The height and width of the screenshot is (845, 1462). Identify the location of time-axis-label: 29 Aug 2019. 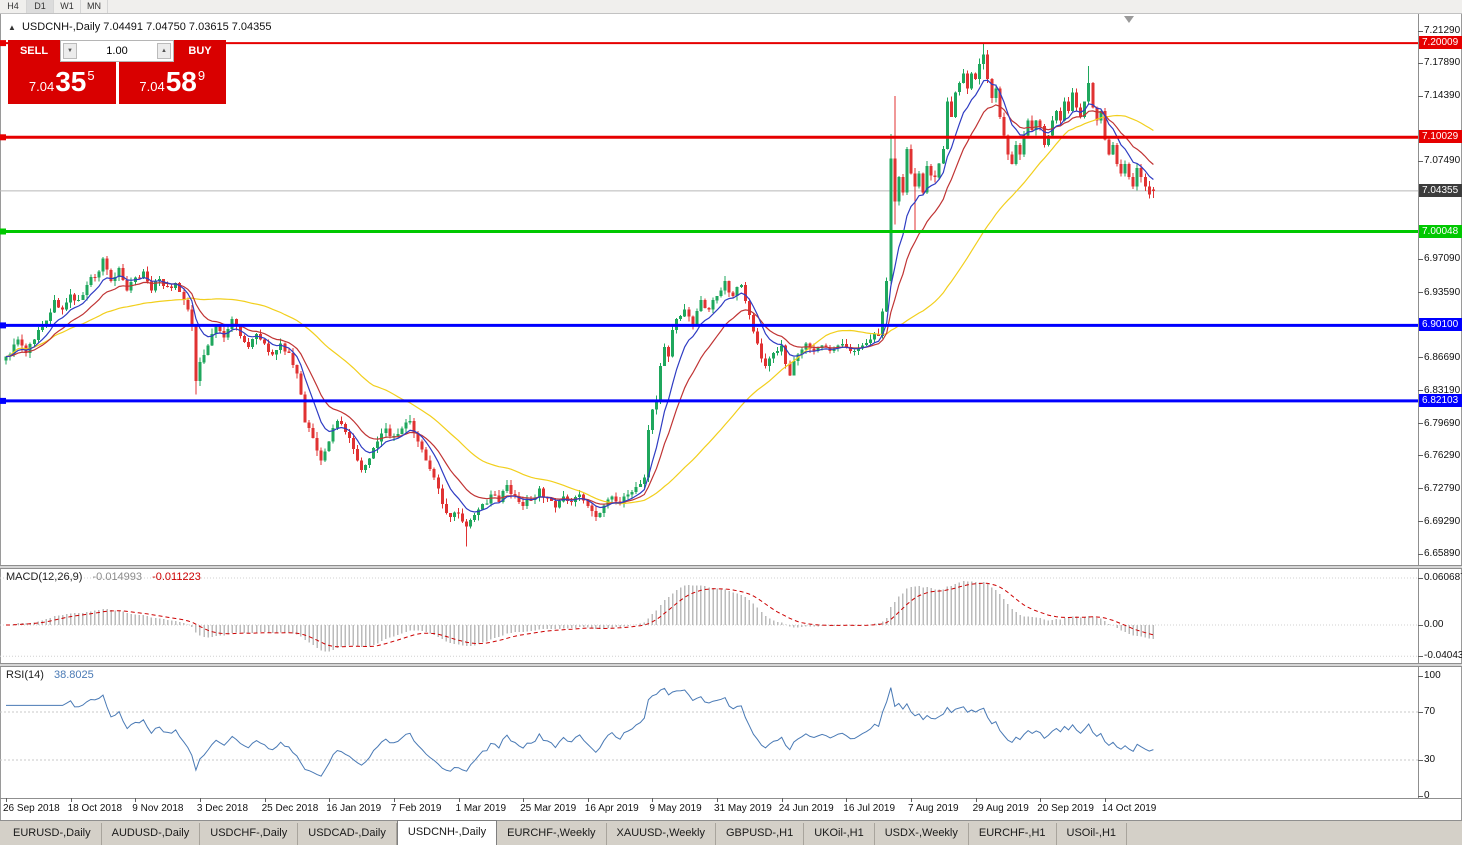
(1000, 808).